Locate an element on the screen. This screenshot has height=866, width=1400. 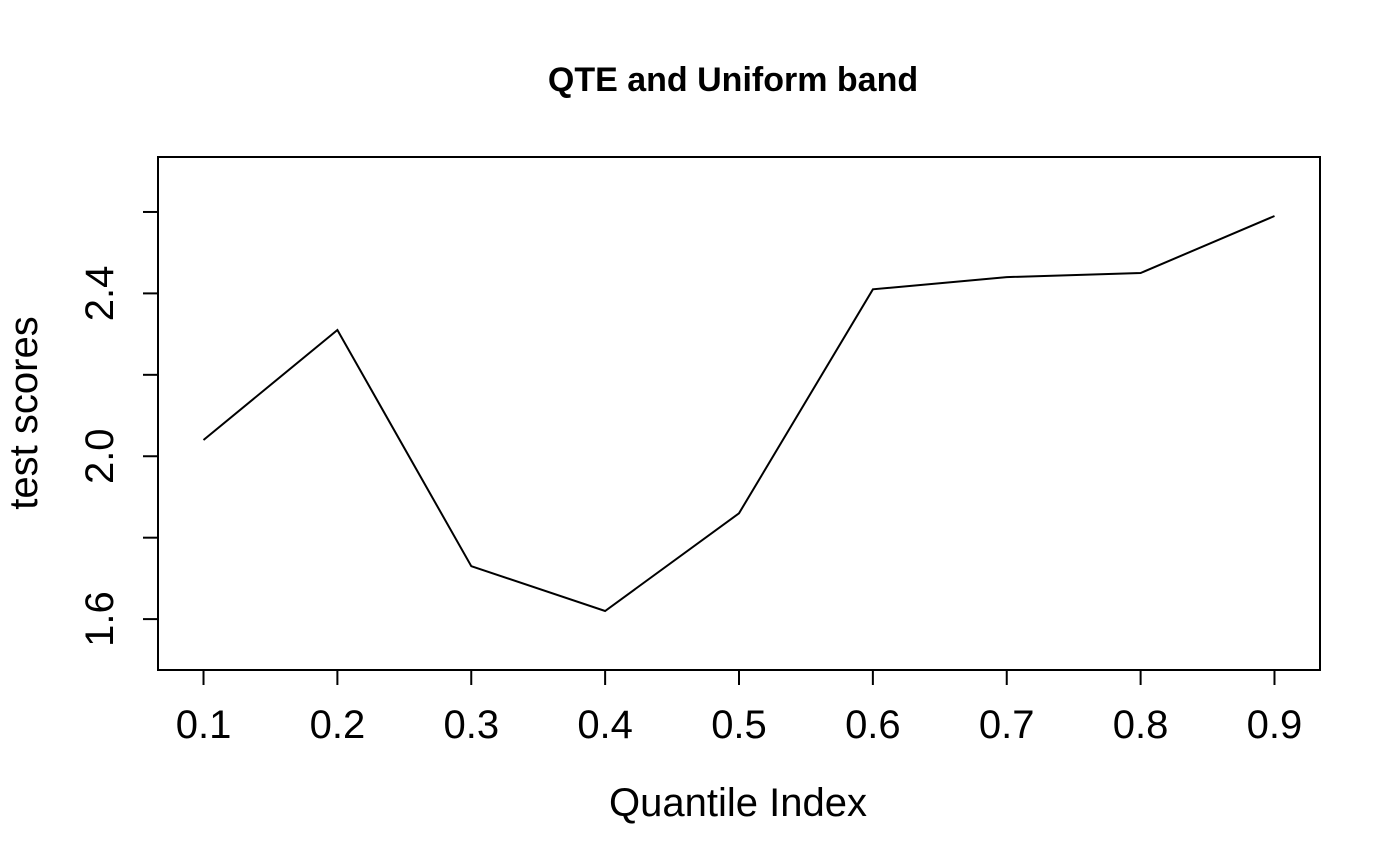
x-tick-label: 0.9 is located at coordinates (1275, 725).